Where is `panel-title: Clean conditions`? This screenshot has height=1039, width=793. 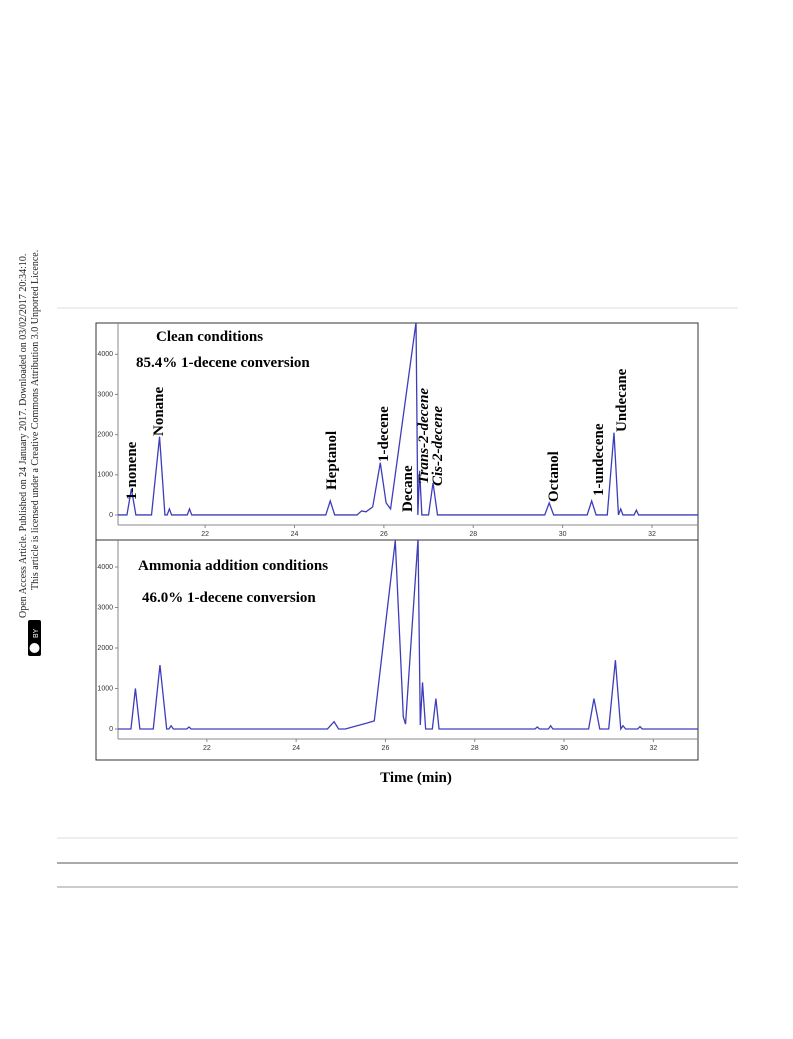 panel-title: Clean conditions is located at coordinates (209, 337).